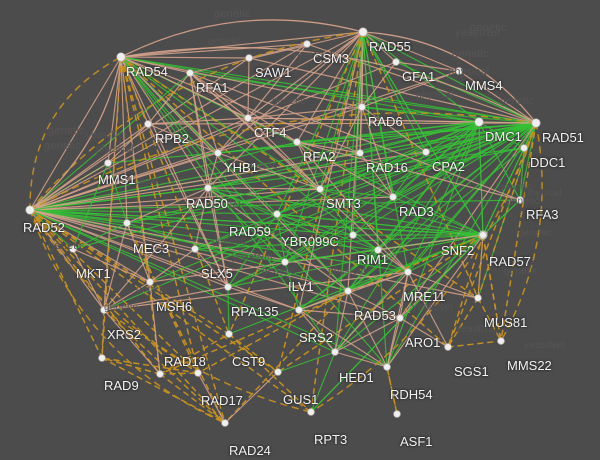  Describe the element at coordinates (150, 282) in the screenshot. I see `graph-node-msh6` at that location.